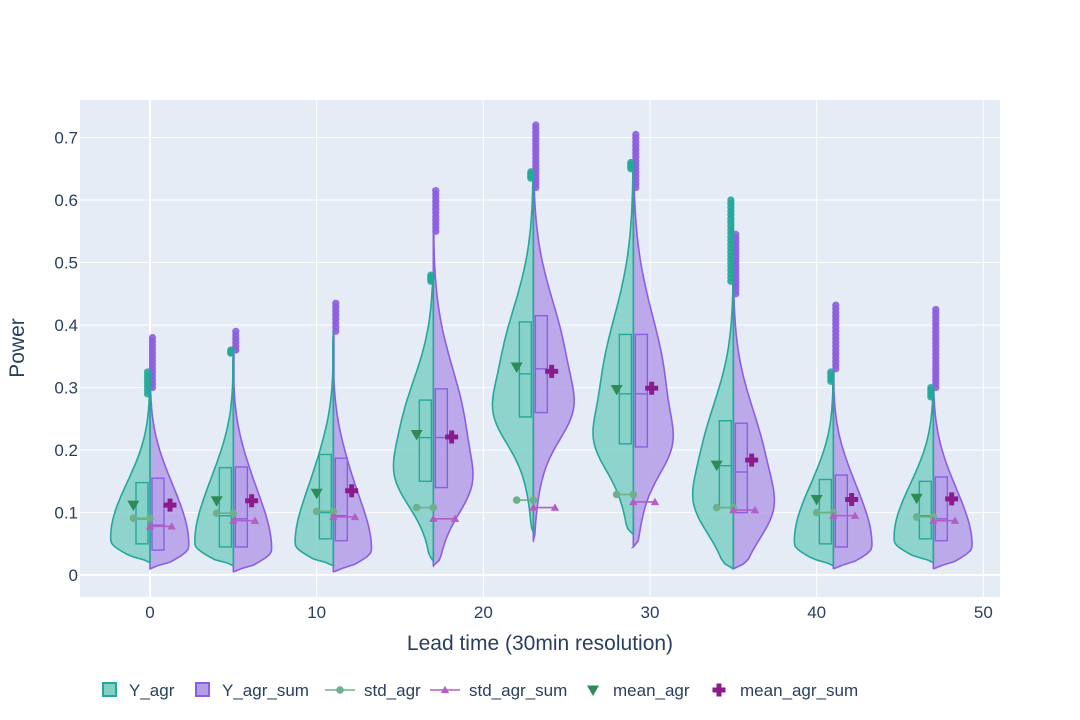  I want to click on x-axis-title: Lead time (30min resolution), so click(540, 643).